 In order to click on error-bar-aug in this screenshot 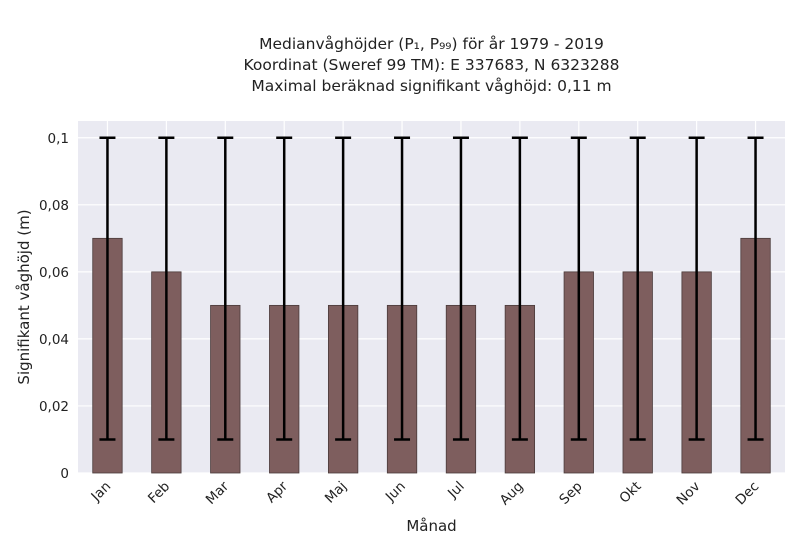, I will do `click(519, 288)`.